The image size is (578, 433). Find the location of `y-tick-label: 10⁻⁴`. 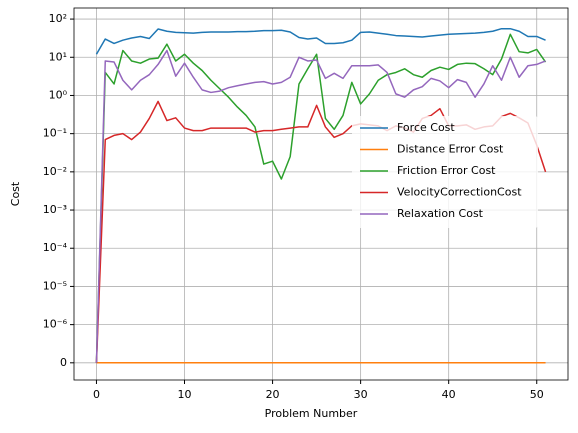

y-tick-label: 10⁻⁴ is located at coordinates (55, 247).